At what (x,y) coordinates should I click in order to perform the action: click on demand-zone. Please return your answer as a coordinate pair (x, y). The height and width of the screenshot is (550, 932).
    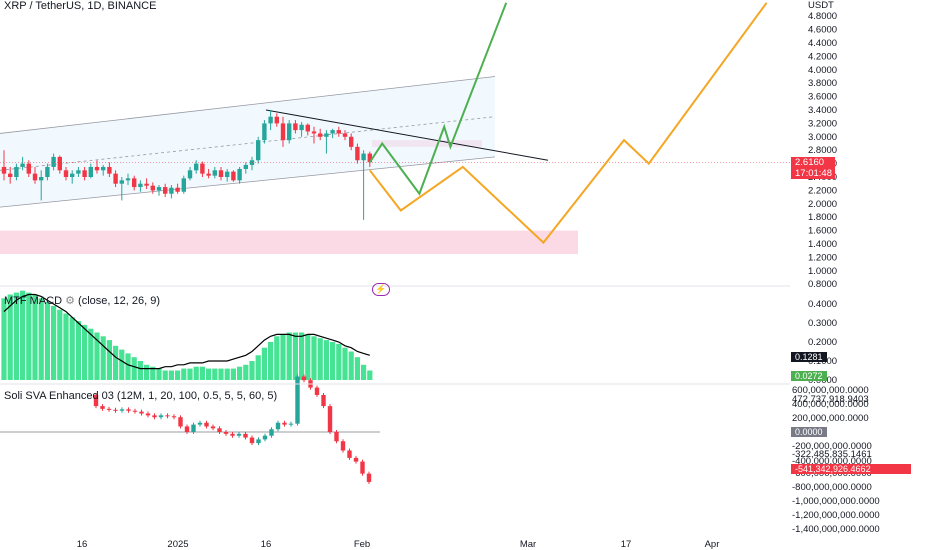
    Looking at the image, I should click on (289, 242).